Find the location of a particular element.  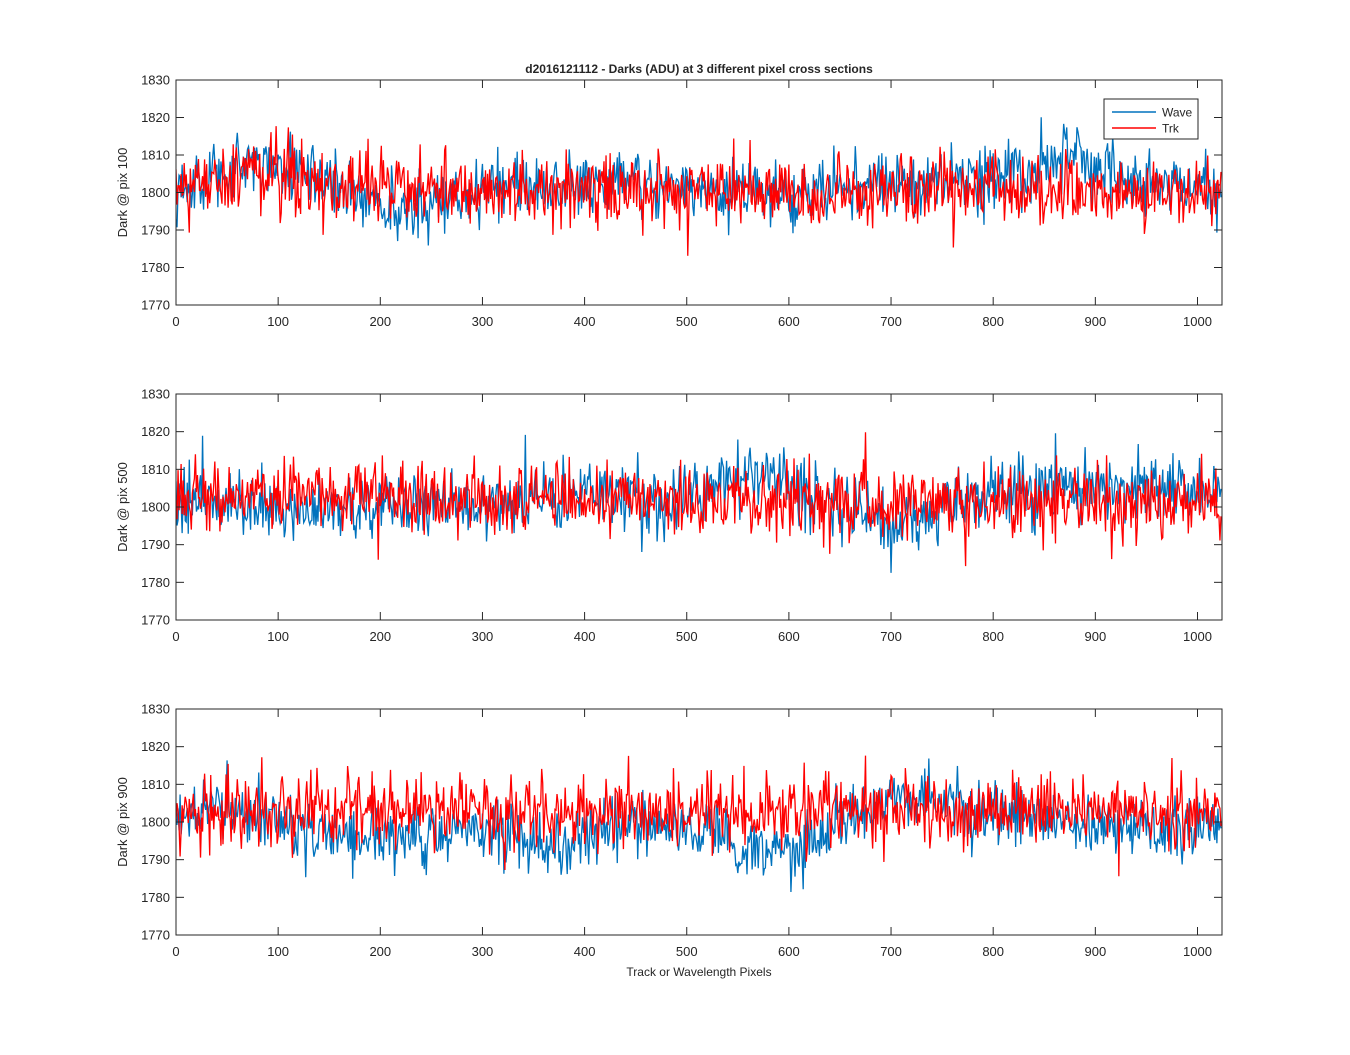

legend-label-wave: Wave is located at coordinates (1177, 113).